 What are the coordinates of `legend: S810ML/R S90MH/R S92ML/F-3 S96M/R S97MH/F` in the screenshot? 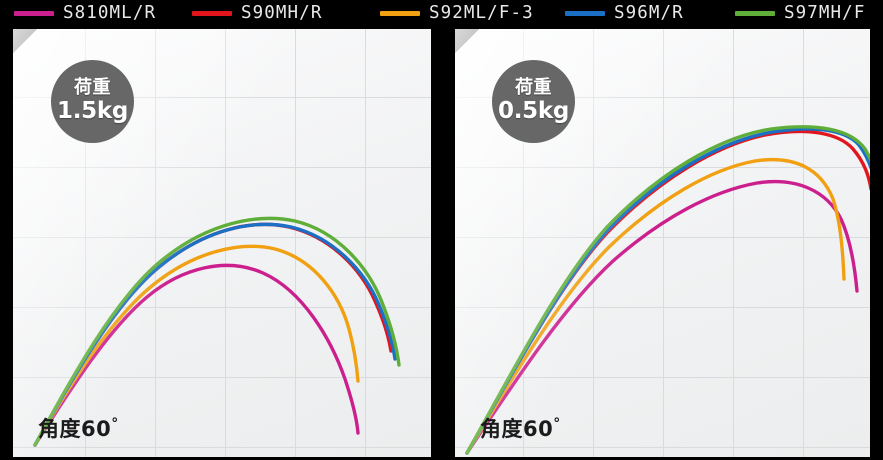 It's located at (441, 13).